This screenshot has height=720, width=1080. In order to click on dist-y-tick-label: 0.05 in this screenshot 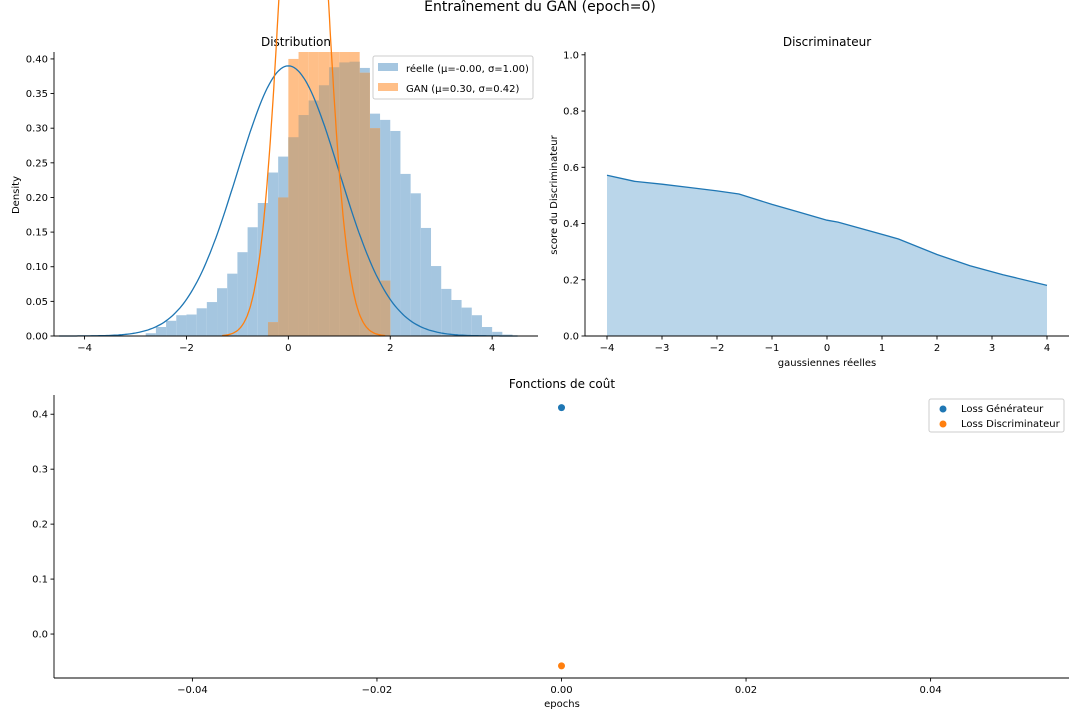, I will do `click(37, 302)`.